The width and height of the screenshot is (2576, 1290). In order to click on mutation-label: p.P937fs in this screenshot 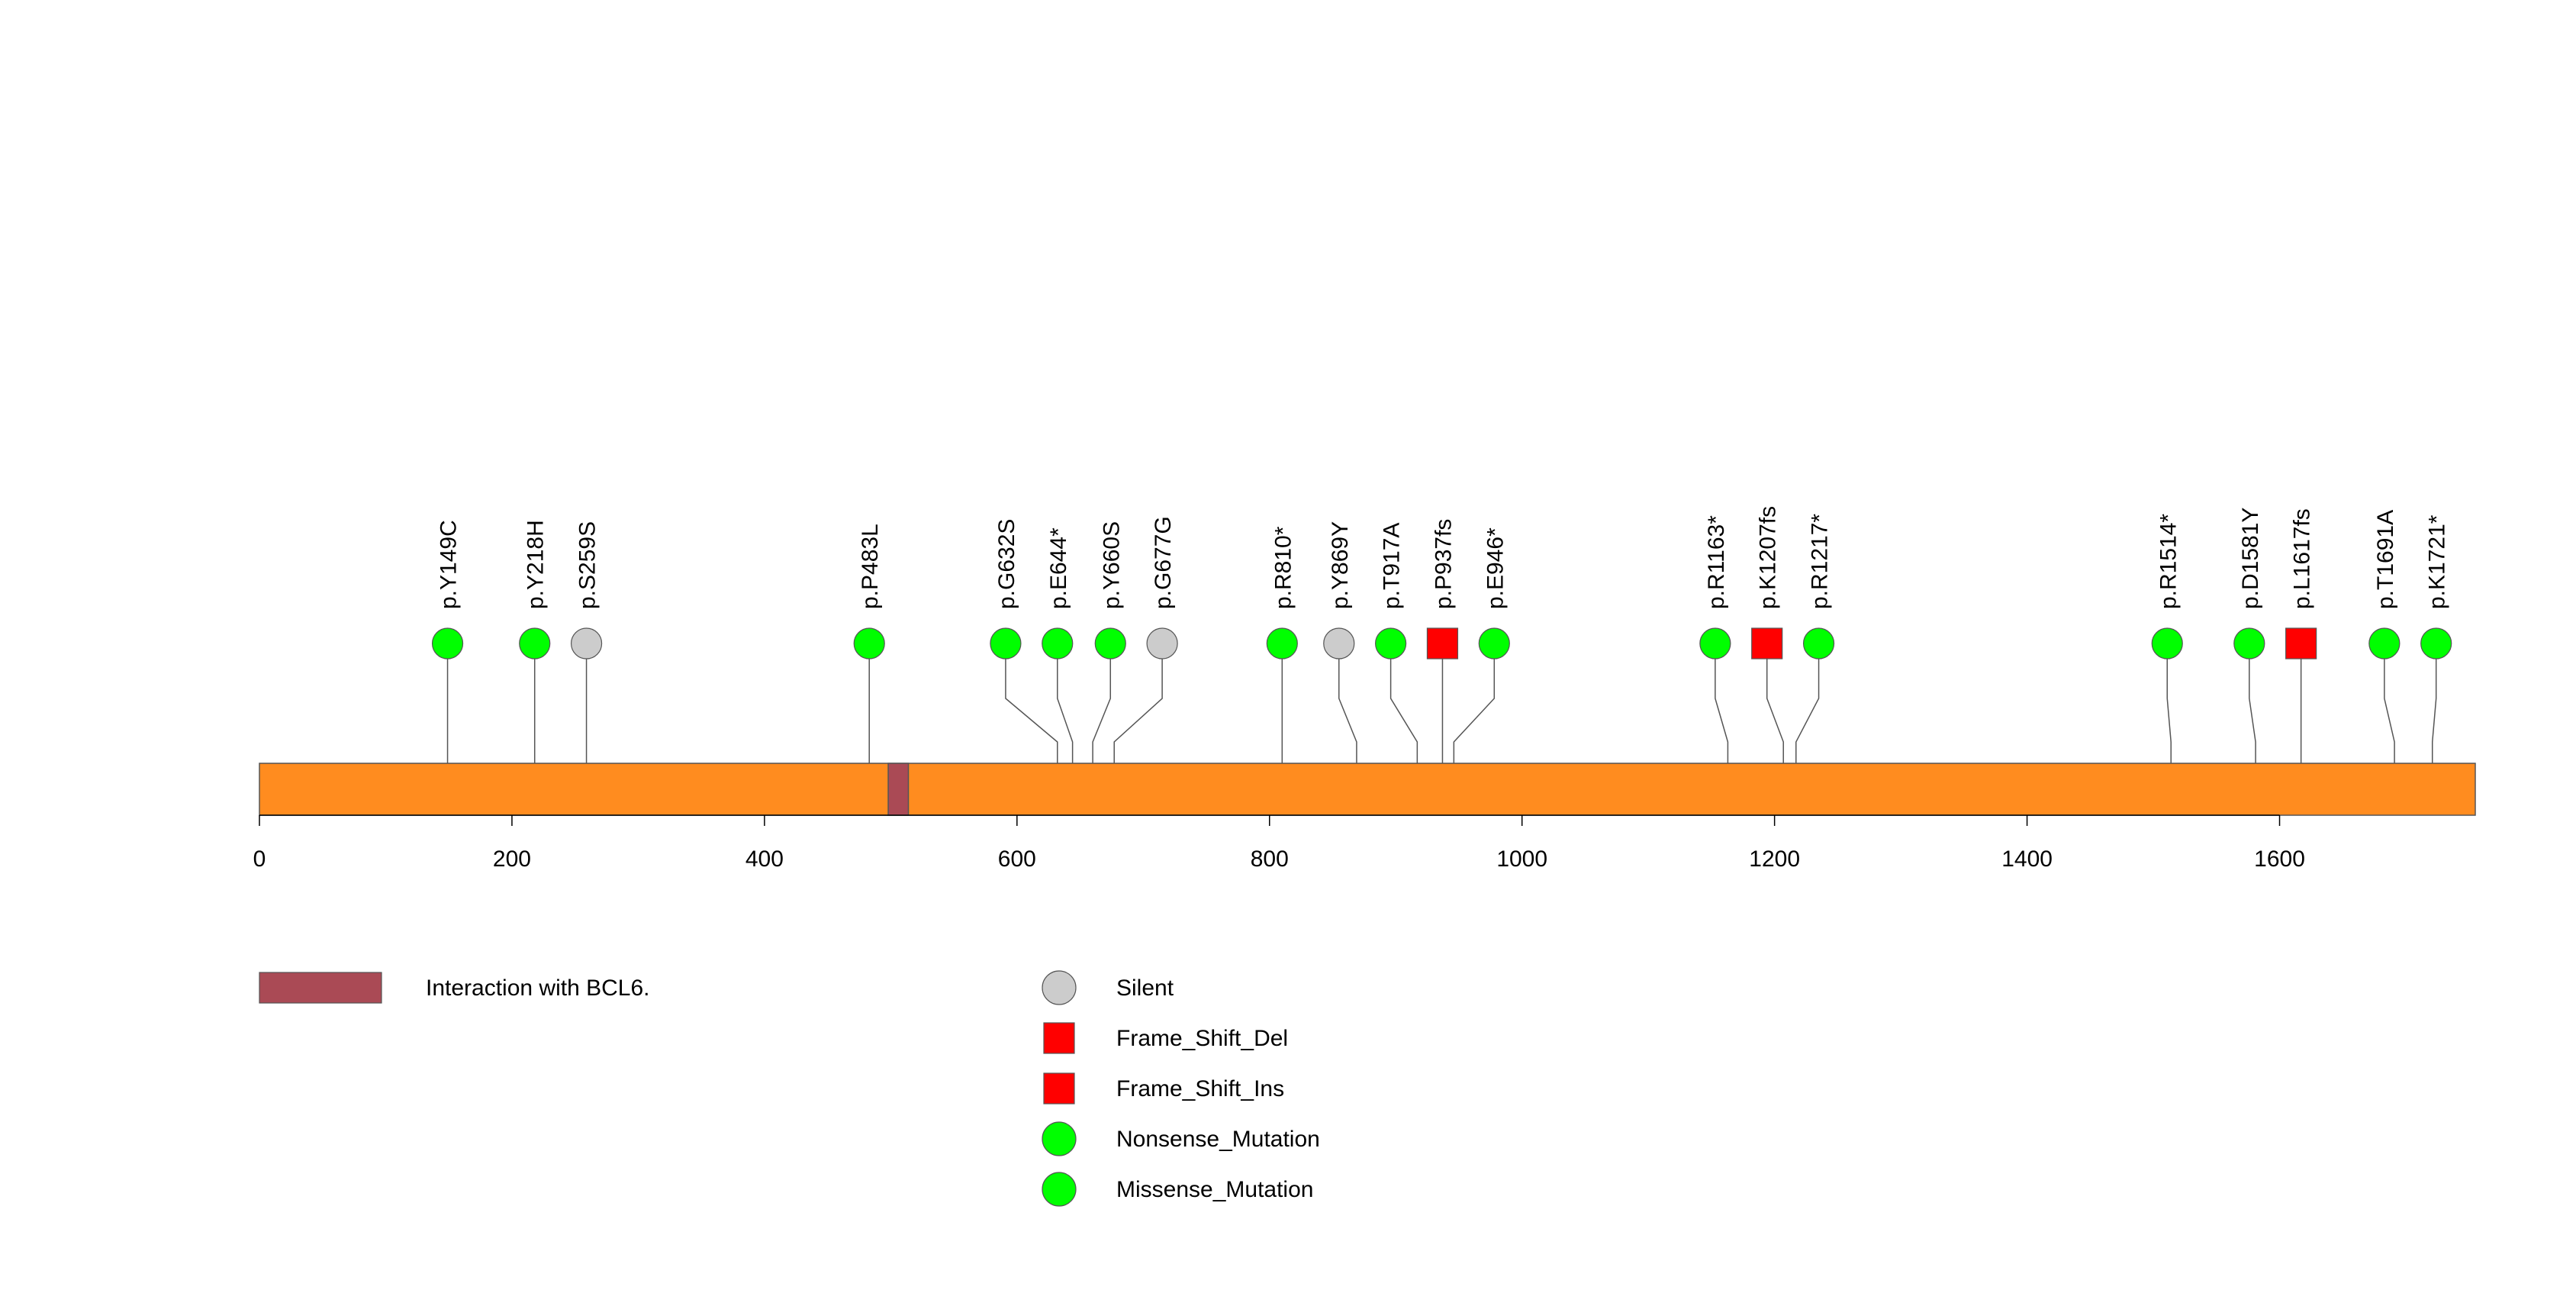, I will do `click(1443, 564)`.